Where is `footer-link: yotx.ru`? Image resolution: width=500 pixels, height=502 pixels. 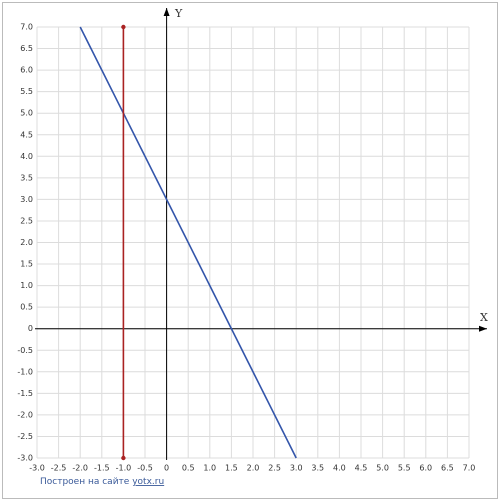
footer-link: yotx.ru is located at coordinates (148, 482).